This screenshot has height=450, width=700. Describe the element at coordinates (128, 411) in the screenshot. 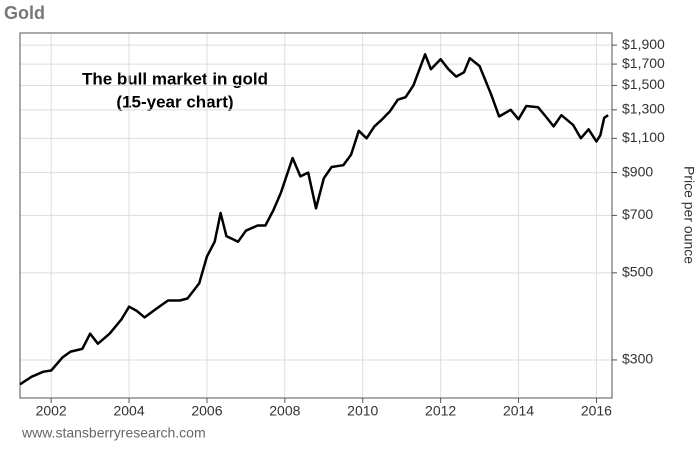

I see `x-tick-label: 2004` at that location.